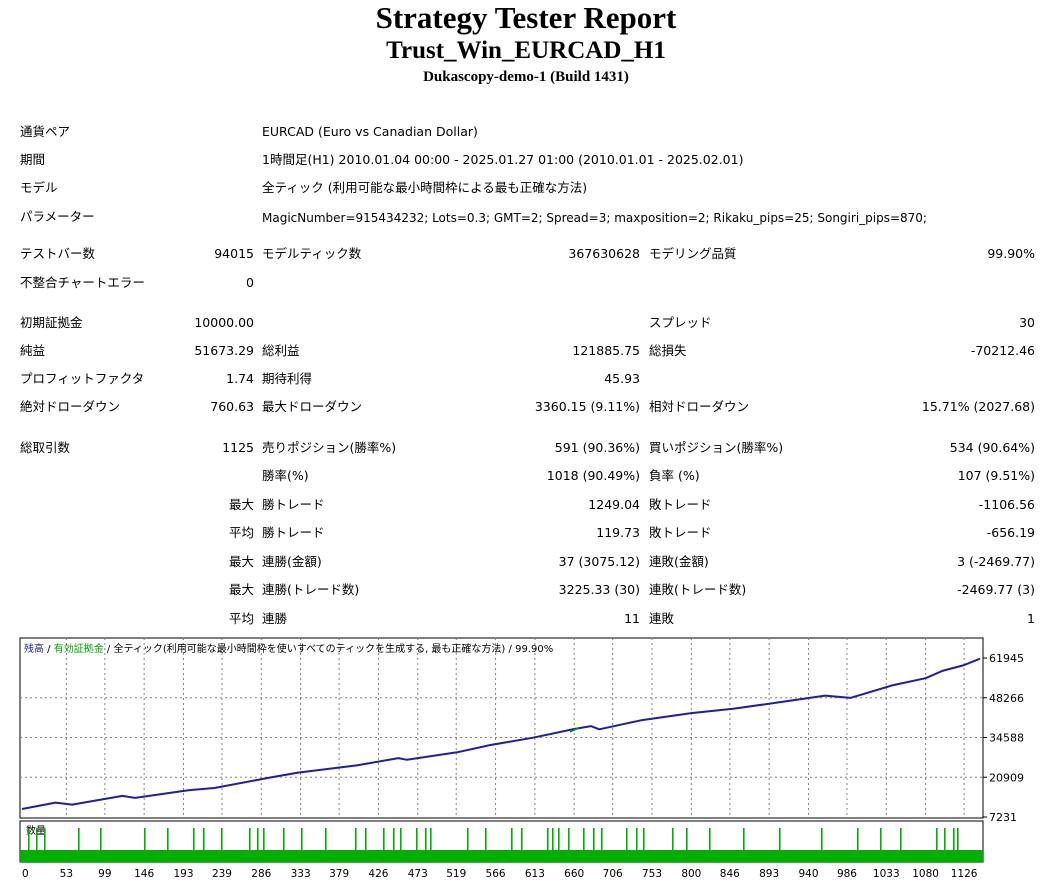 The width and height of the screenshot is (1052, 889). Describe the element at coordinates (241, 589) in the screenshot. I see `max-label-3: 最大` at that location.